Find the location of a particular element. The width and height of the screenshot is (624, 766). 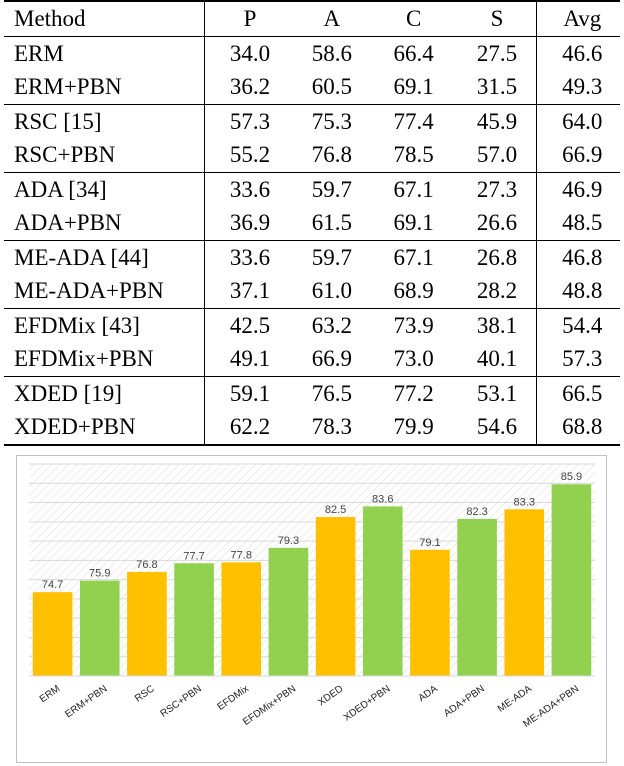

cell-avg: 57.3 is located at coordinates (582, 358).